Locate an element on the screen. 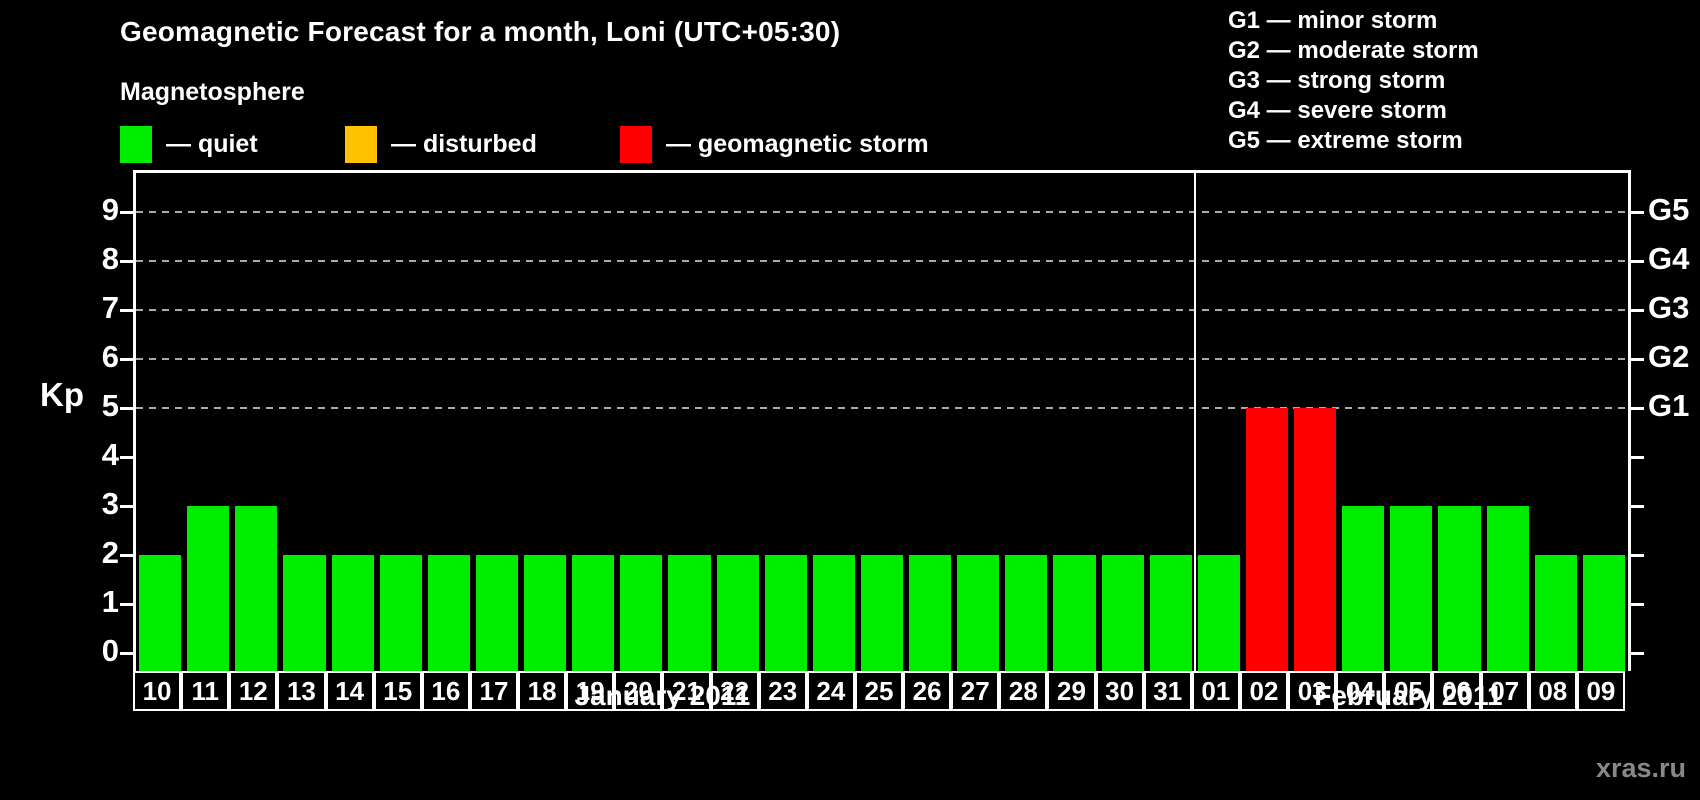  g-axis-label-G5: G5 is located at coordinates (1669, 209).